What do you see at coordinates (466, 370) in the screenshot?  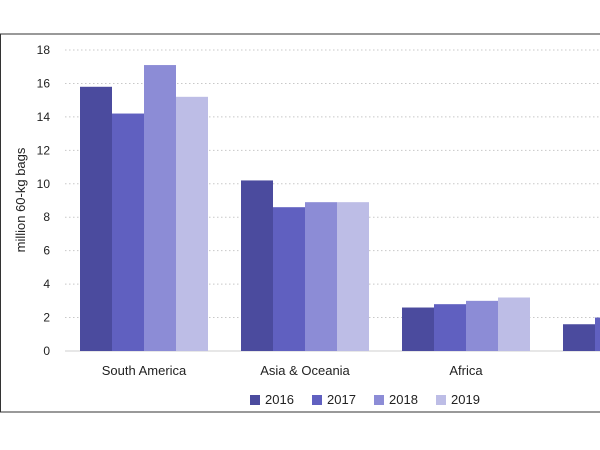 I see `category-label: Africa` at bounding box center [466, 370].